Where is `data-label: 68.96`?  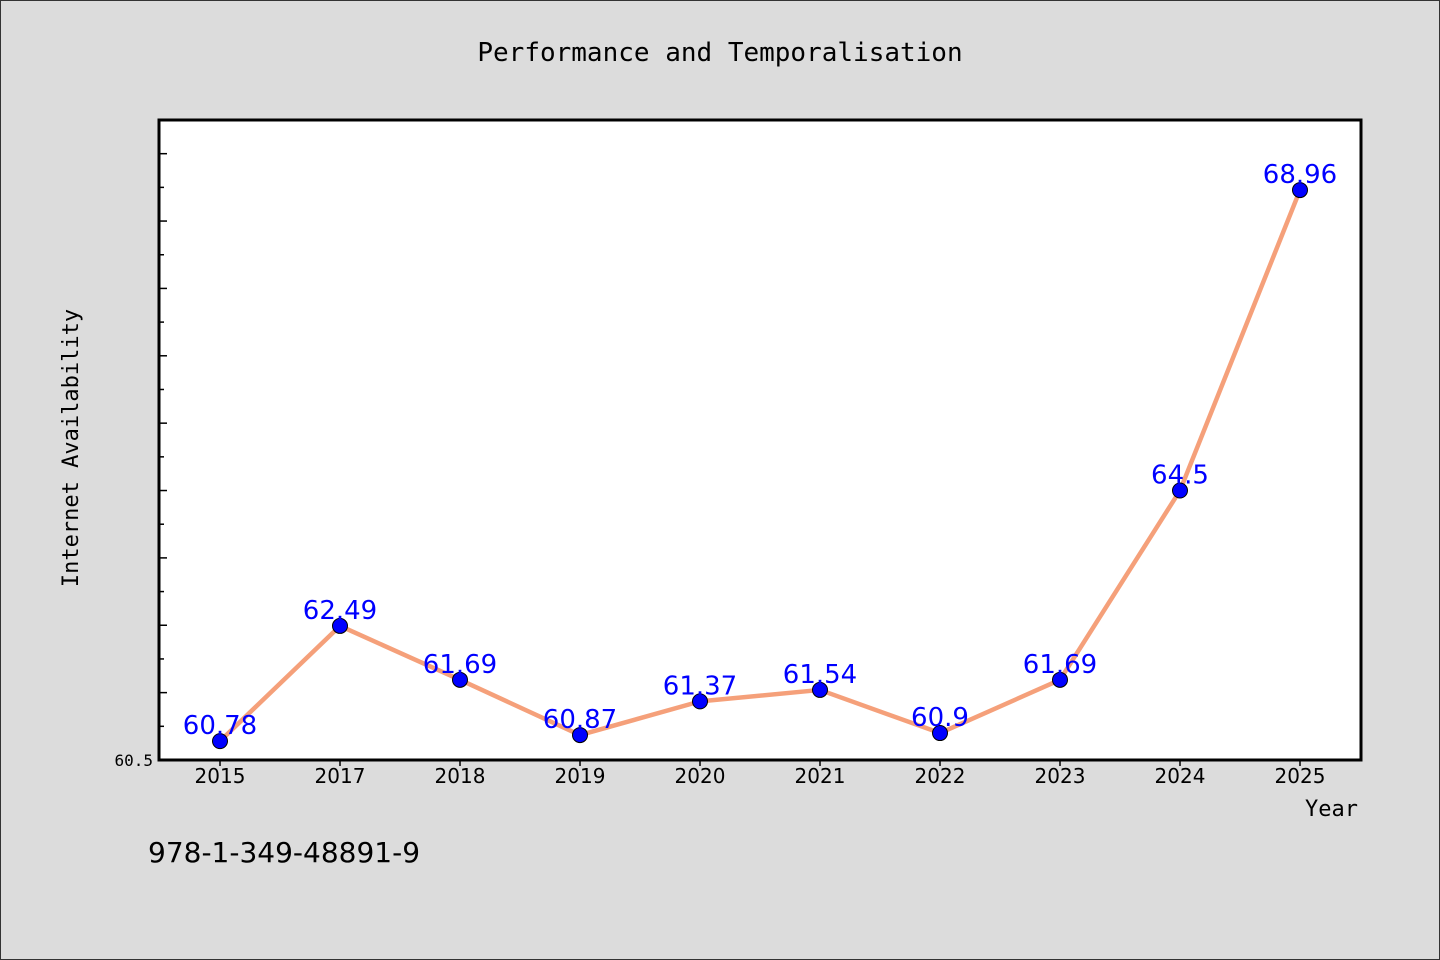 data-label: 68.96 is located at coordinates (1300, 175).